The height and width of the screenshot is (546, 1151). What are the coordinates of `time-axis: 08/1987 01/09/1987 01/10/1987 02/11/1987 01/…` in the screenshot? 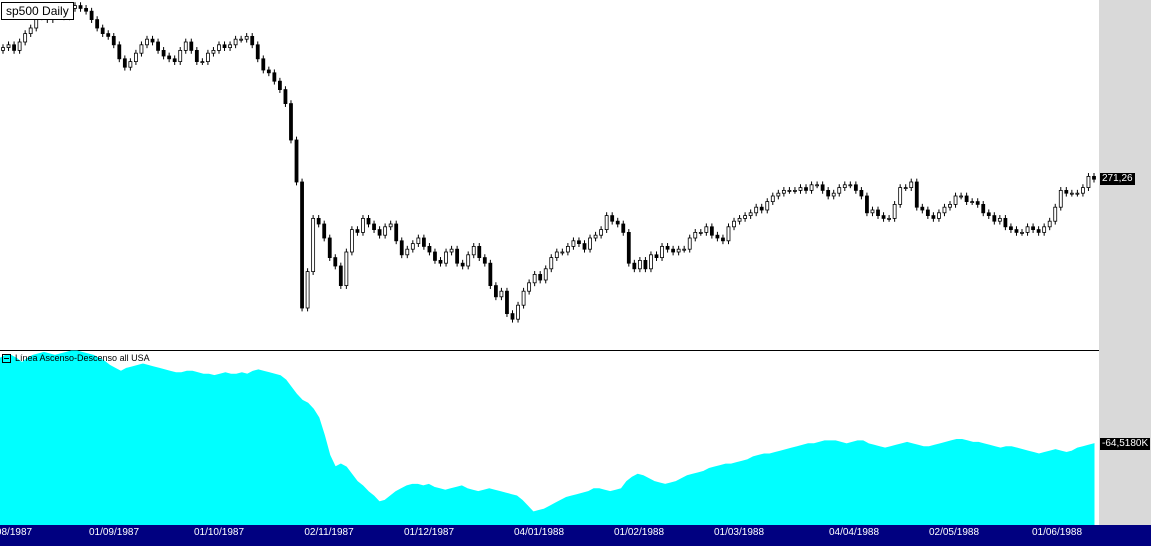 It's located at (575, 535).